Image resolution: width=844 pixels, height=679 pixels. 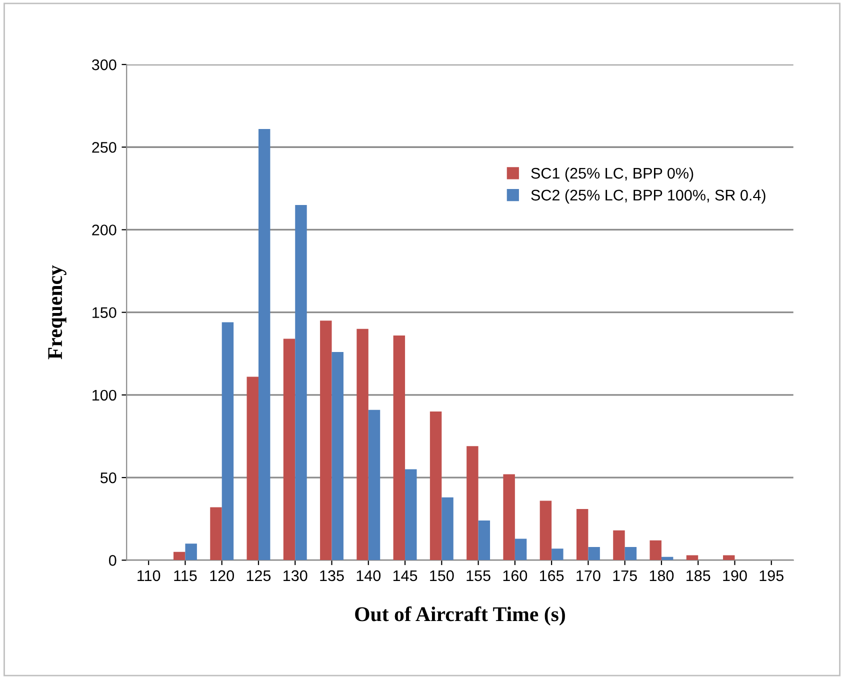 I want to click on y-tick-label: 50, so click(x=108, y=478).